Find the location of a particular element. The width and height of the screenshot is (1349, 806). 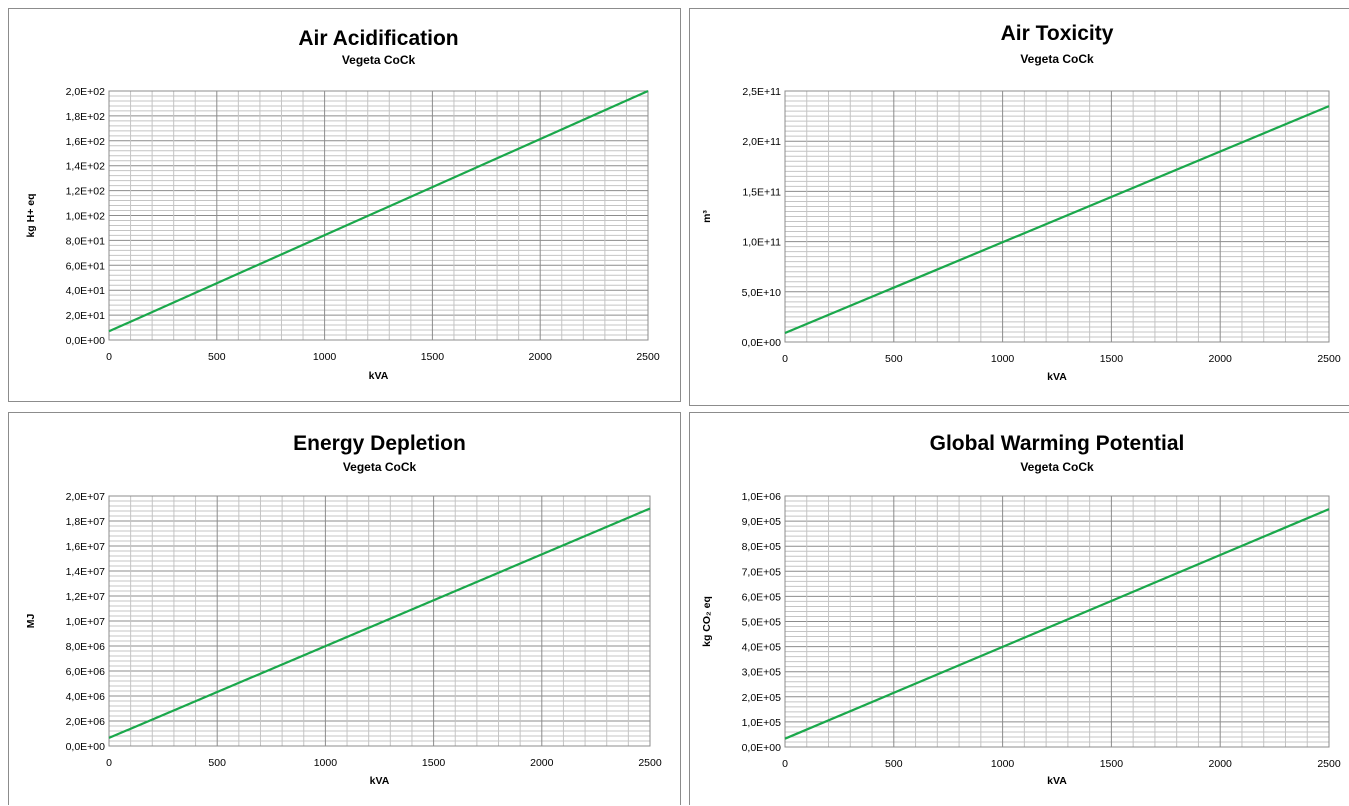

y-axis-label: MJ is located at coordinates (31, 621).